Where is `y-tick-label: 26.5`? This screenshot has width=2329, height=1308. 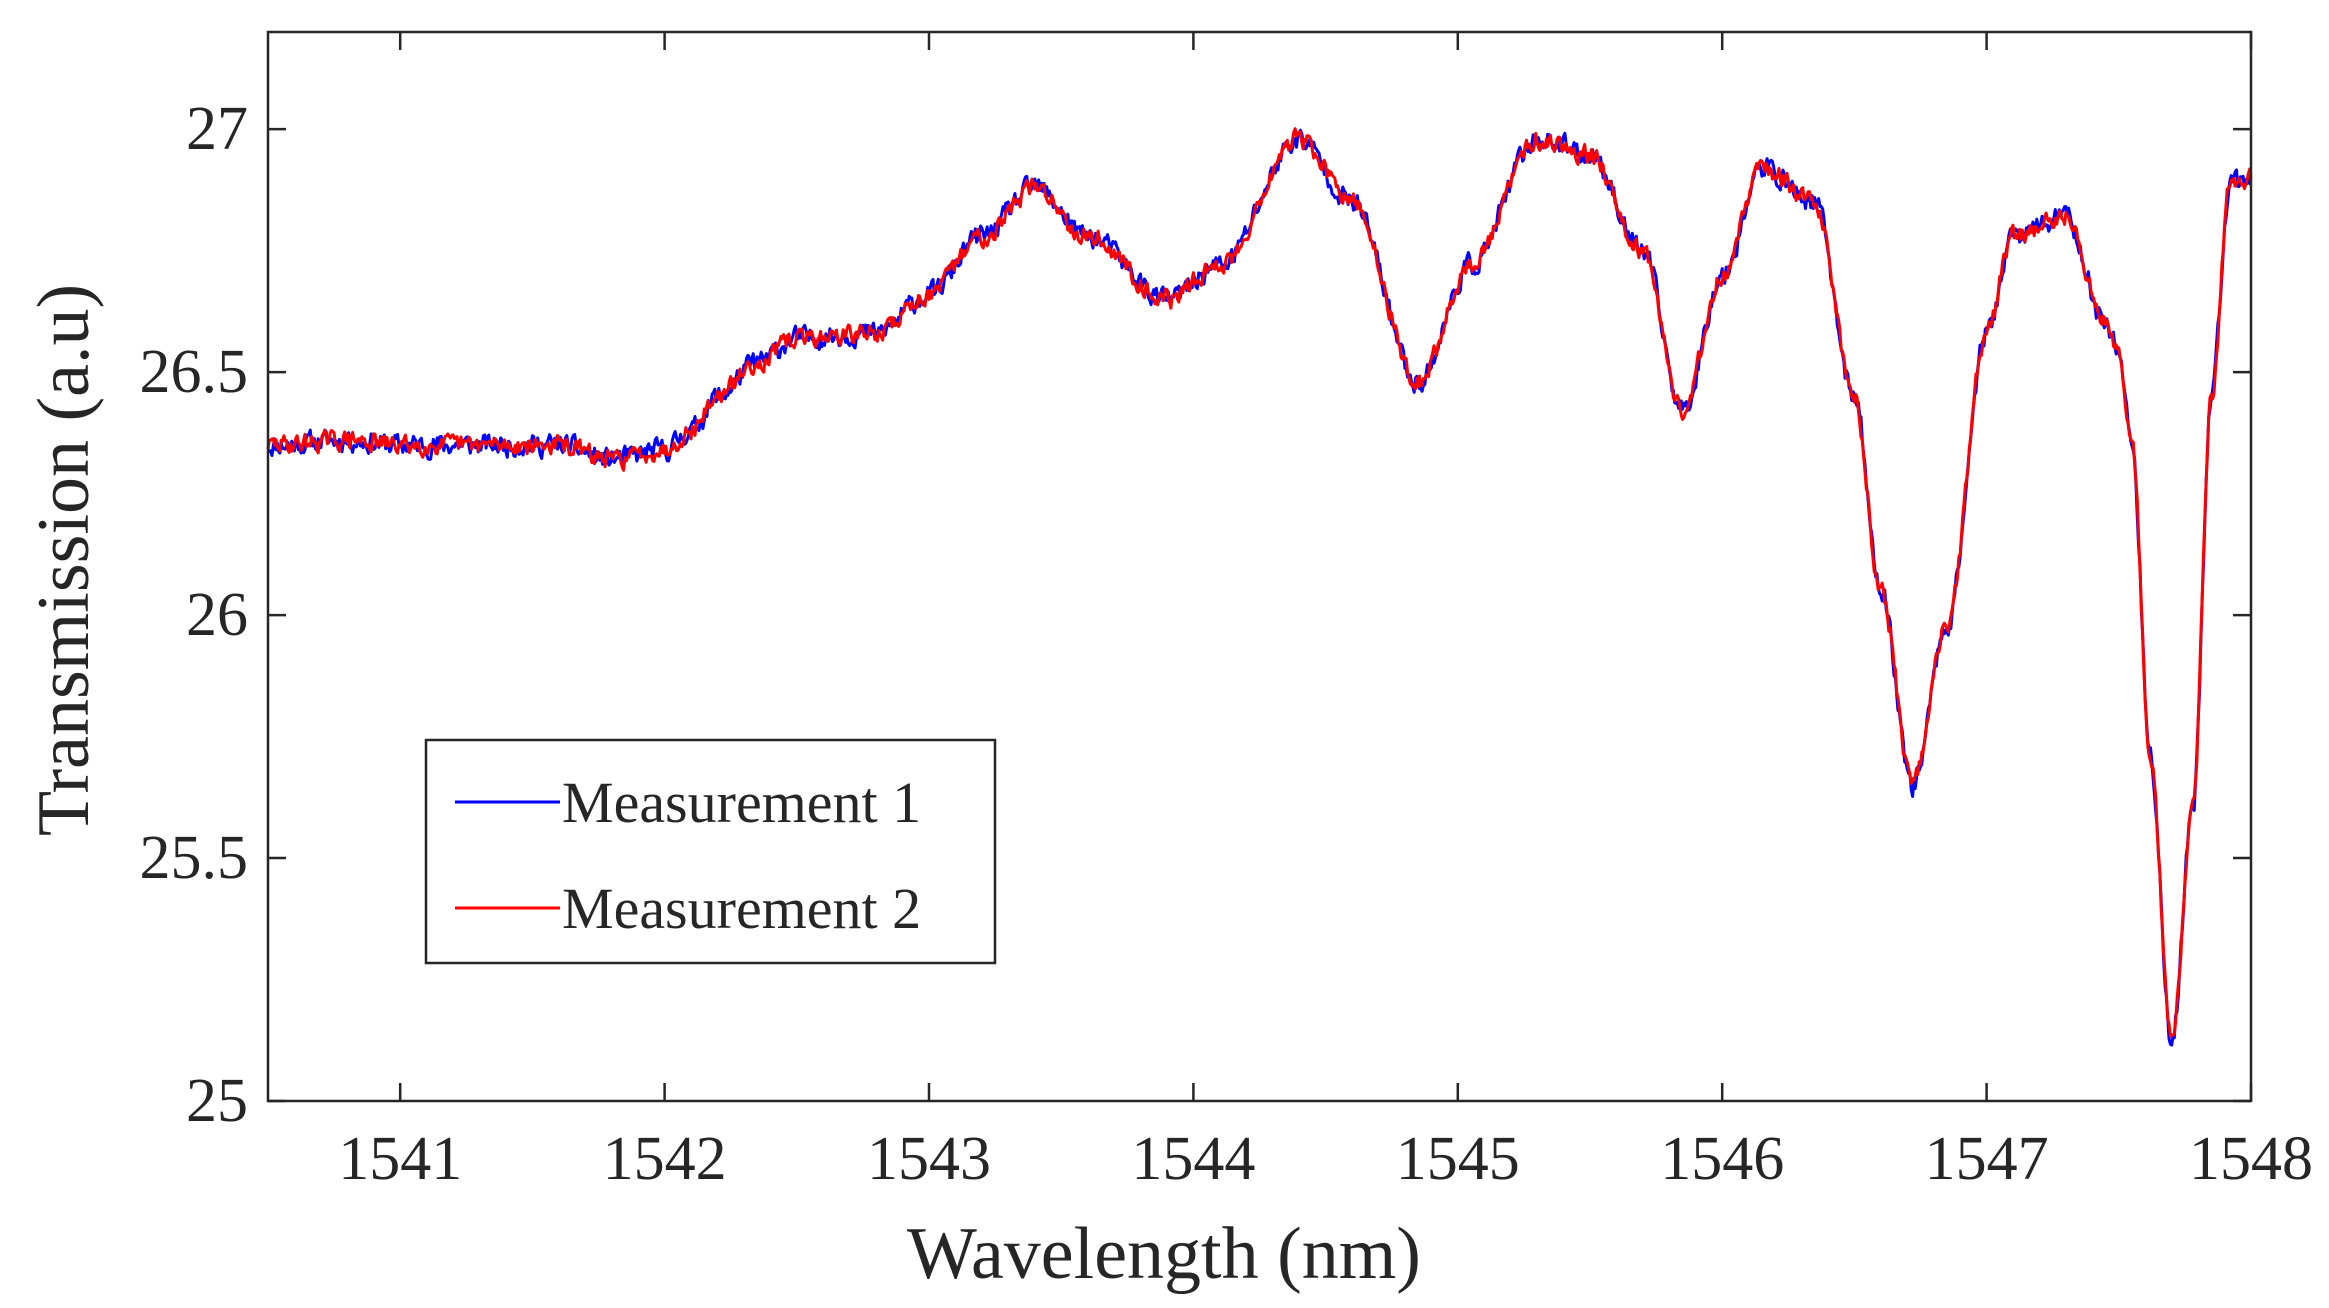 y-tick-label: 26.5 is located at coordinates (194, 372).